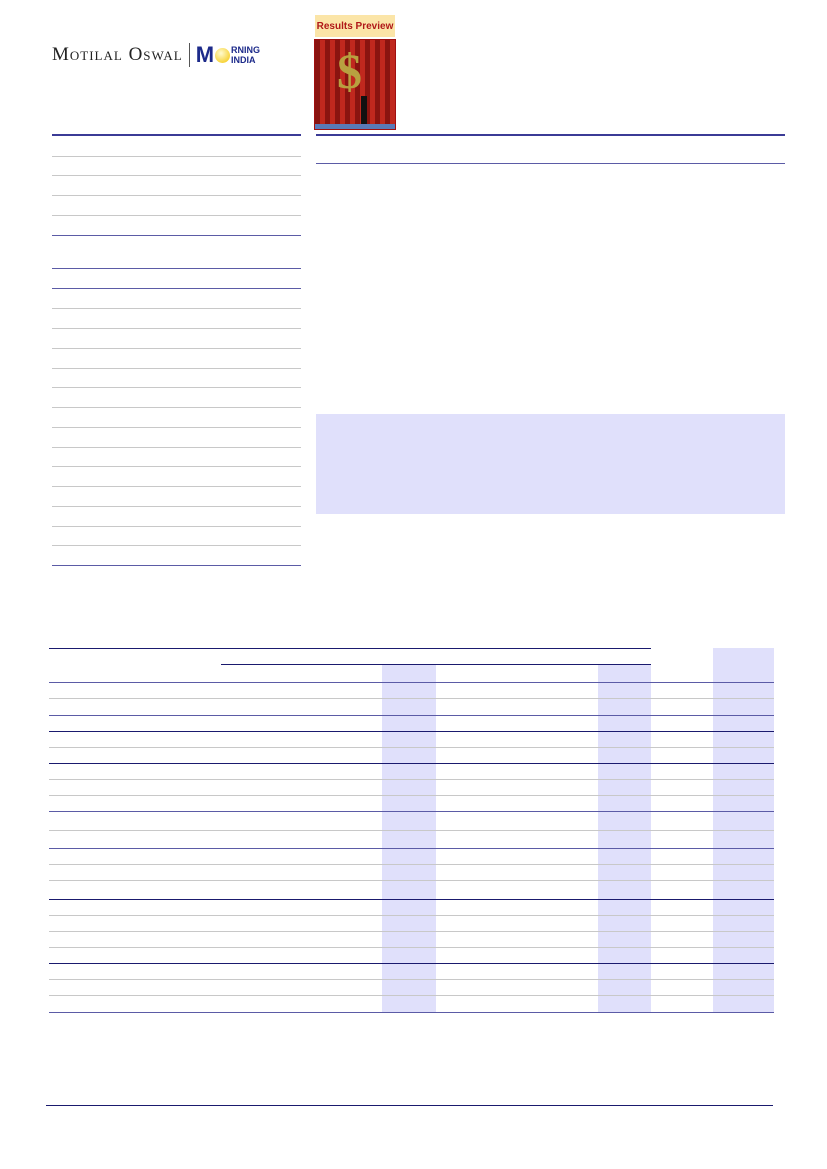 The image size is (827, 1169). What do you see at coordinates (189, 55) in the screenshot?
I see `logo-divider` at bounding box center [189, 55].